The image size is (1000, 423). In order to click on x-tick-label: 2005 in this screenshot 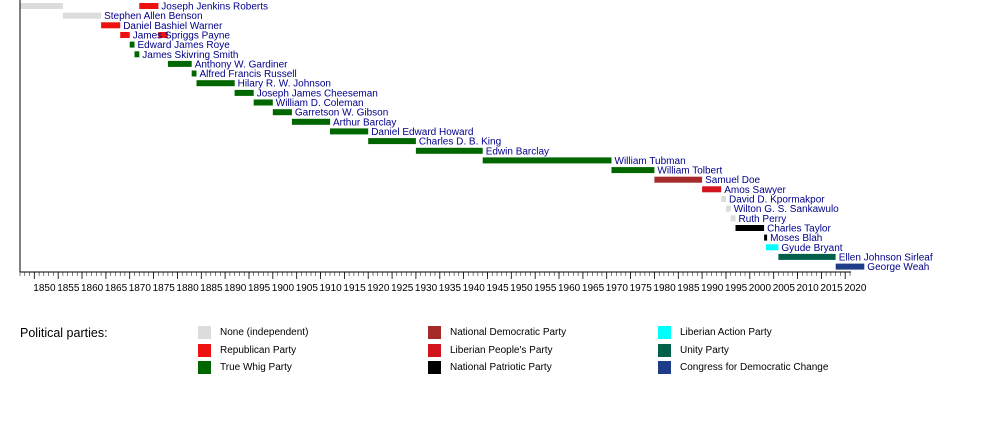, I will do `click(784, 288)`.